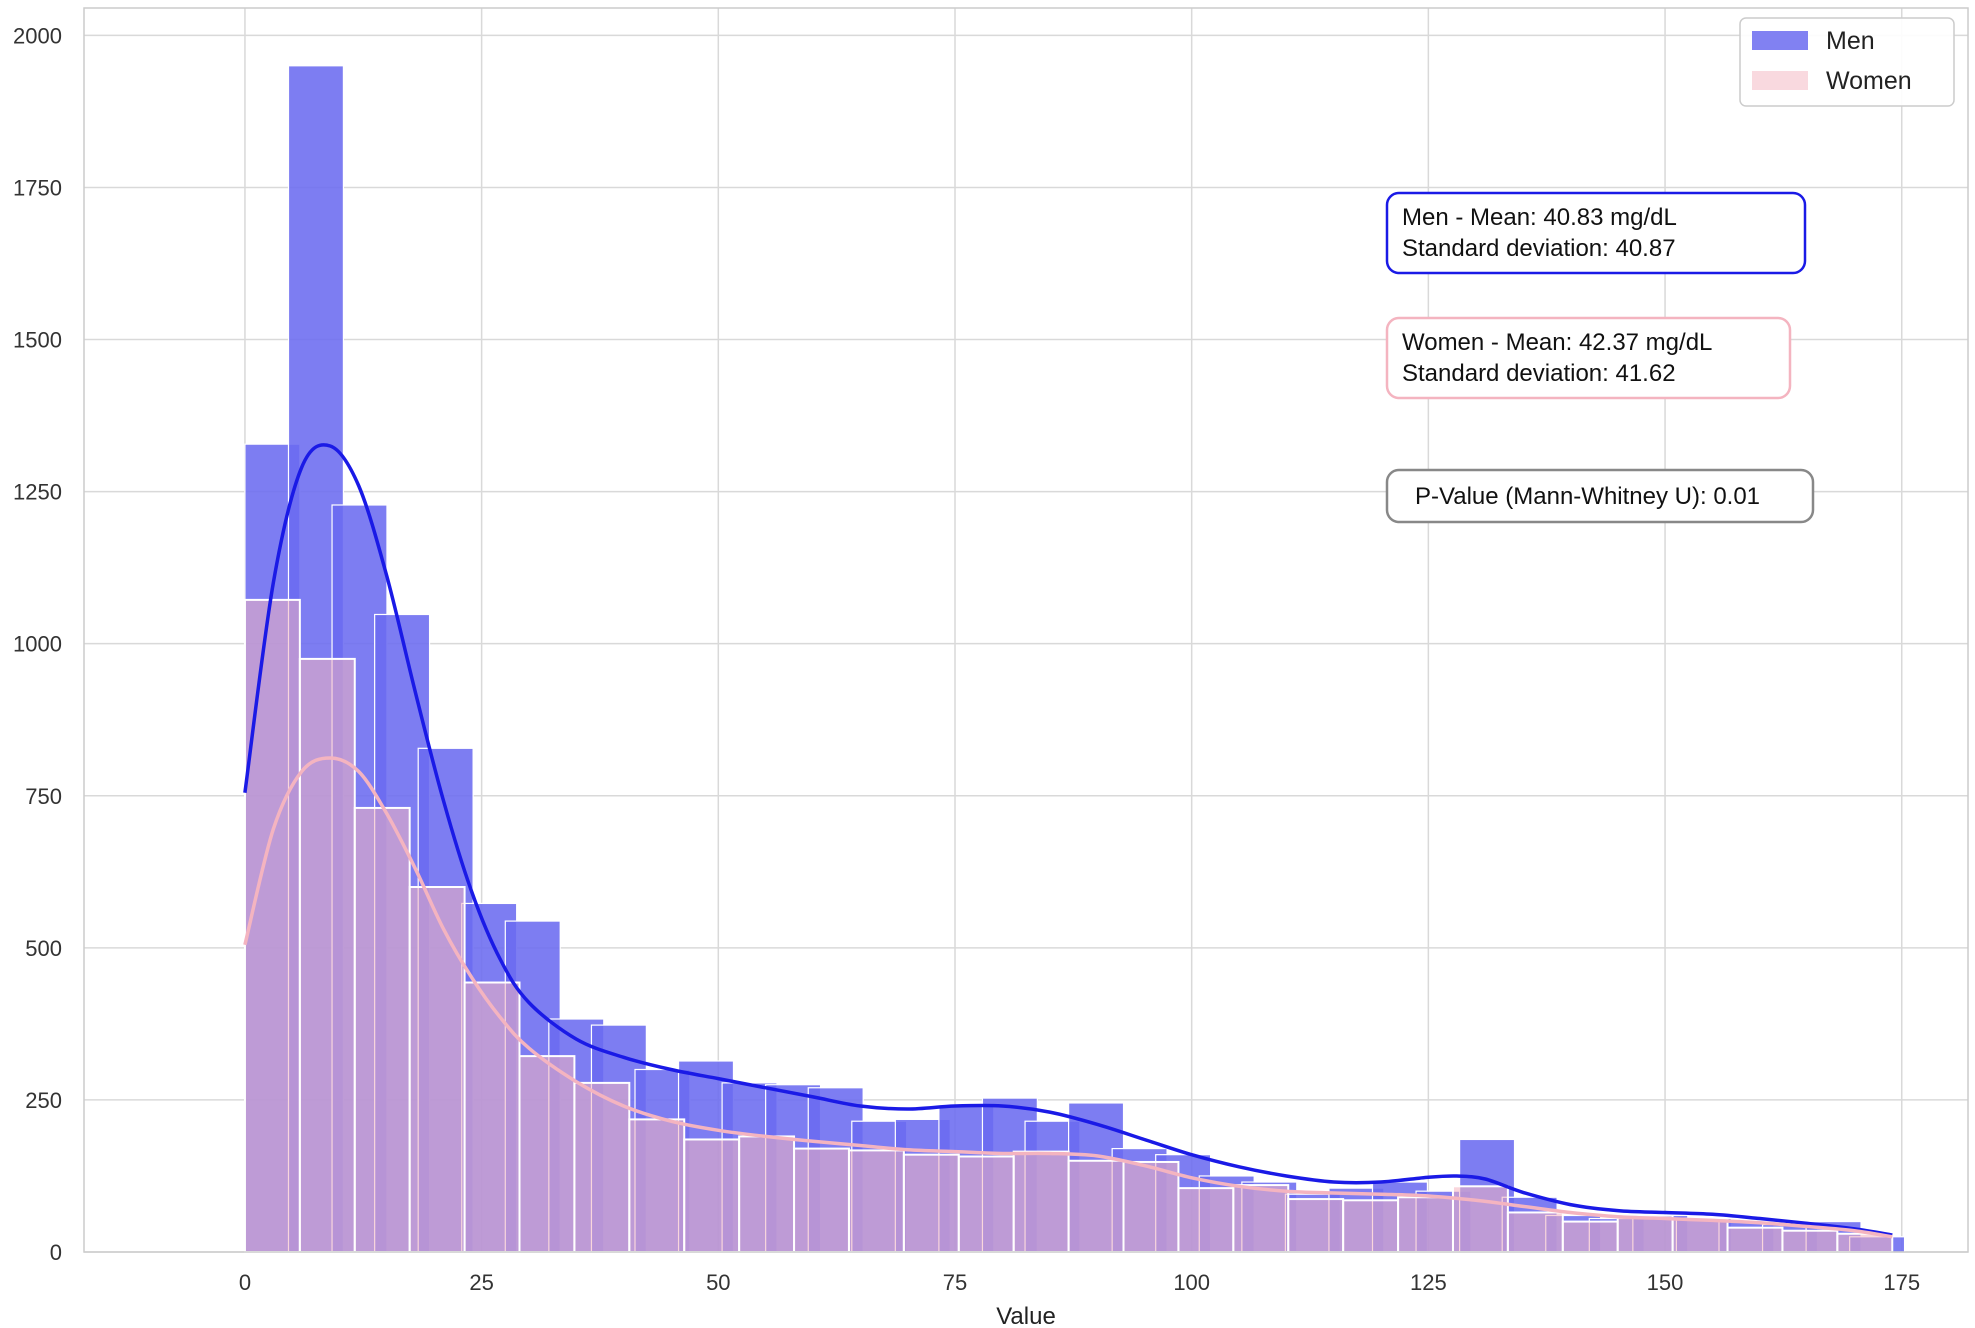 The width and height of the screenshot is (1975, 1328). What do you see at coordinates (1539, 248) in the screenshot?
I see `annotation-text: Standard deviation: 40.87` at bounding box center [1539, 248].